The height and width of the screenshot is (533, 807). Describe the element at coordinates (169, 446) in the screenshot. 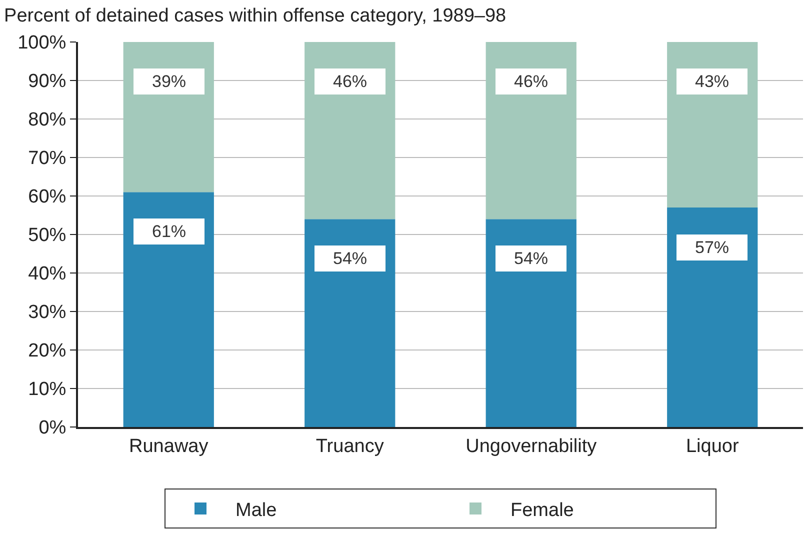

I see `x-tick-label: Runaway` at that location.